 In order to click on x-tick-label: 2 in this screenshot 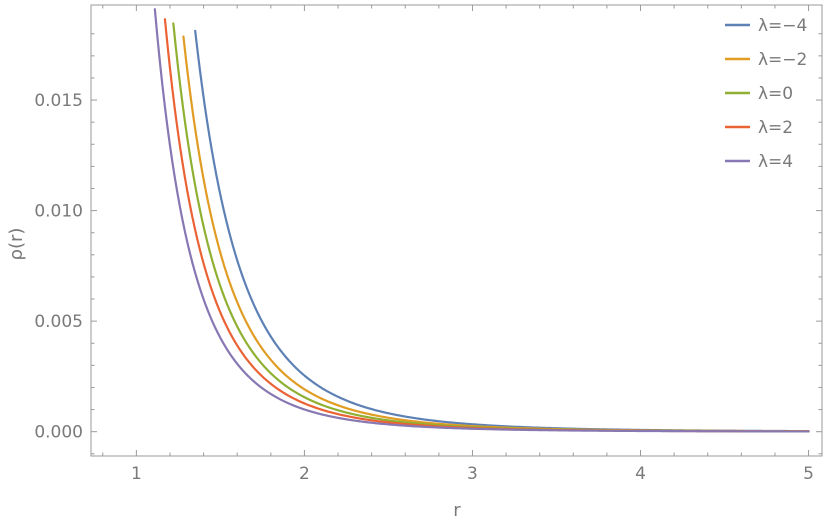, I will do `click(304, 474)`.